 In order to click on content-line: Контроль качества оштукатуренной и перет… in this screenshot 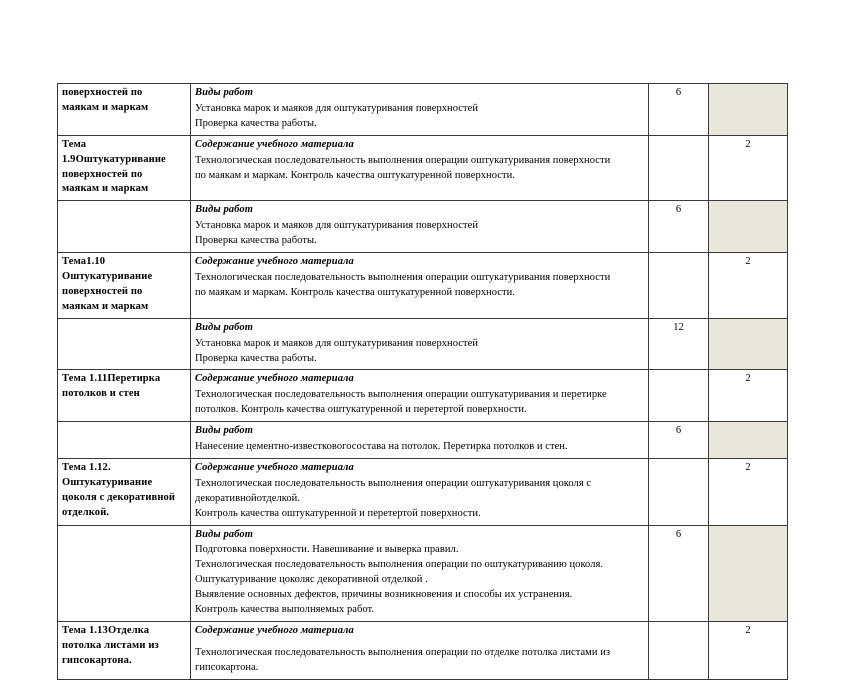, I will do `click(338, 513)`.